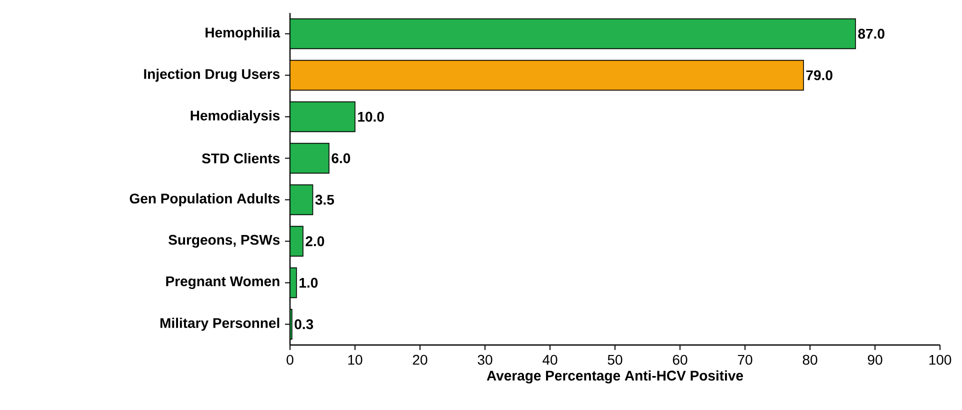 Image resolution: width=962 pixels, height=410 pixels. I want to click on x-tick-label: 10, so click(355, 359).